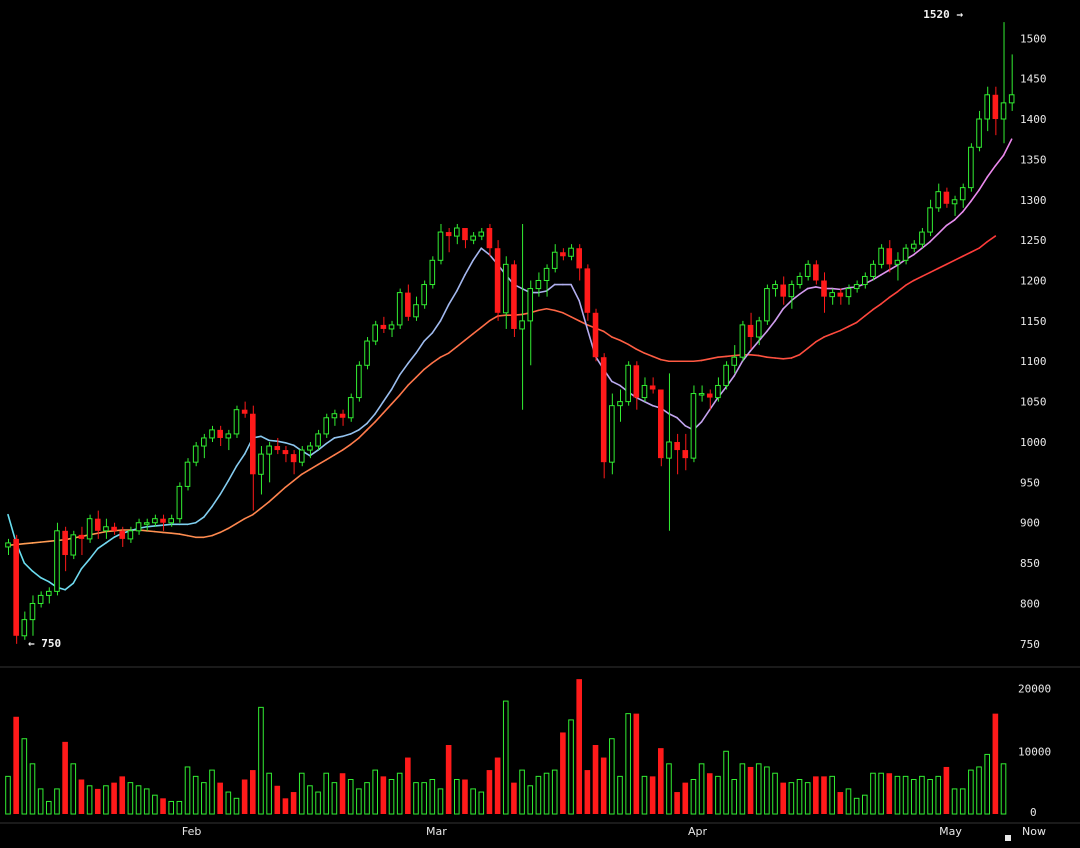 The height and width of the screenshot is (848, 1080). I want to click on time-tick-label: May, so click(950, 831).